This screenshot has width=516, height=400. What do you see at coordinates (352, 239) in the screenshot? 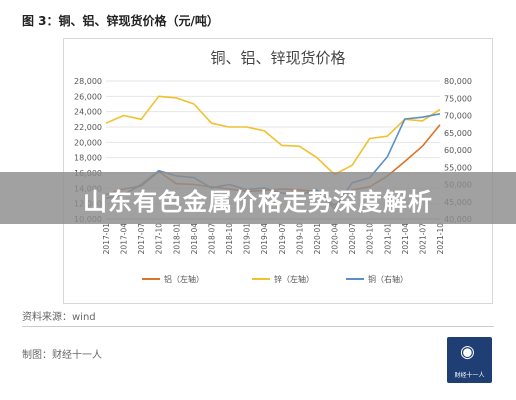
I see `x-tick-label: 2020-07` at bounding box center [352, 239].